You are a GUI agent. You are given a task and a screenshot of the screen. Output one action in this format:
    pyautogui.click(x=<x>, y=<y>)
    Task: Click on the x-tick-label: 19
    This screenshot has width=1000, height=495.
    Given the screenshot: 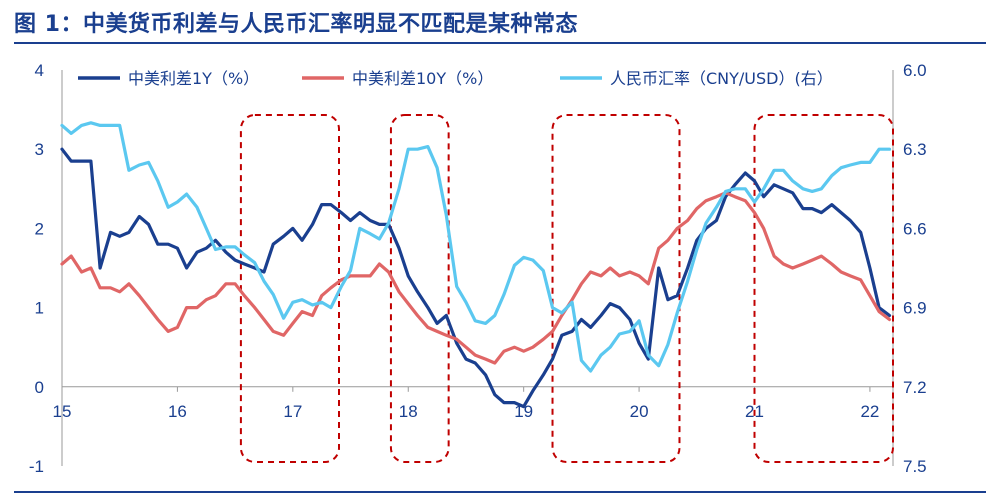 What is the action you would take?
    pyautogui.click(x=523, y=411)
    